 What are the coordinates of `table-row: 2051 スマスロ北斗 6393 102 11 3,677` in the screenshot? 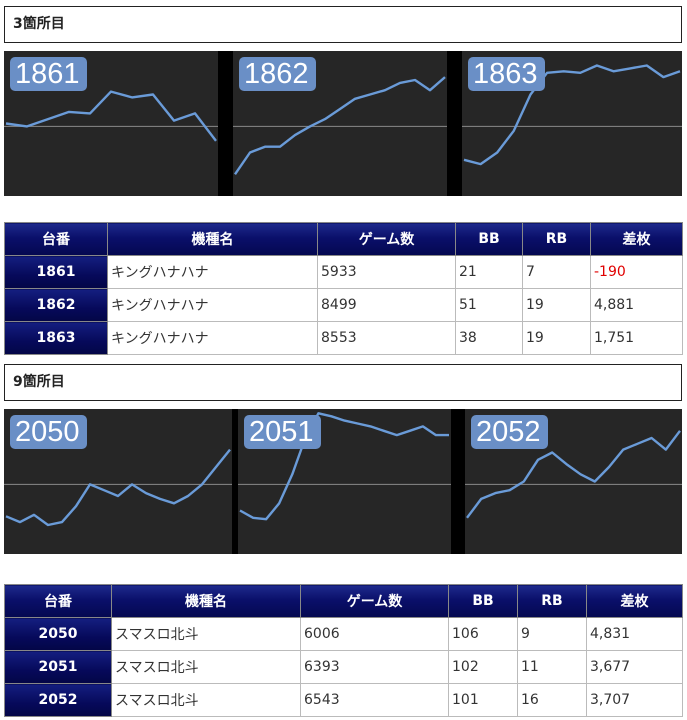 It's located at (343, 667).